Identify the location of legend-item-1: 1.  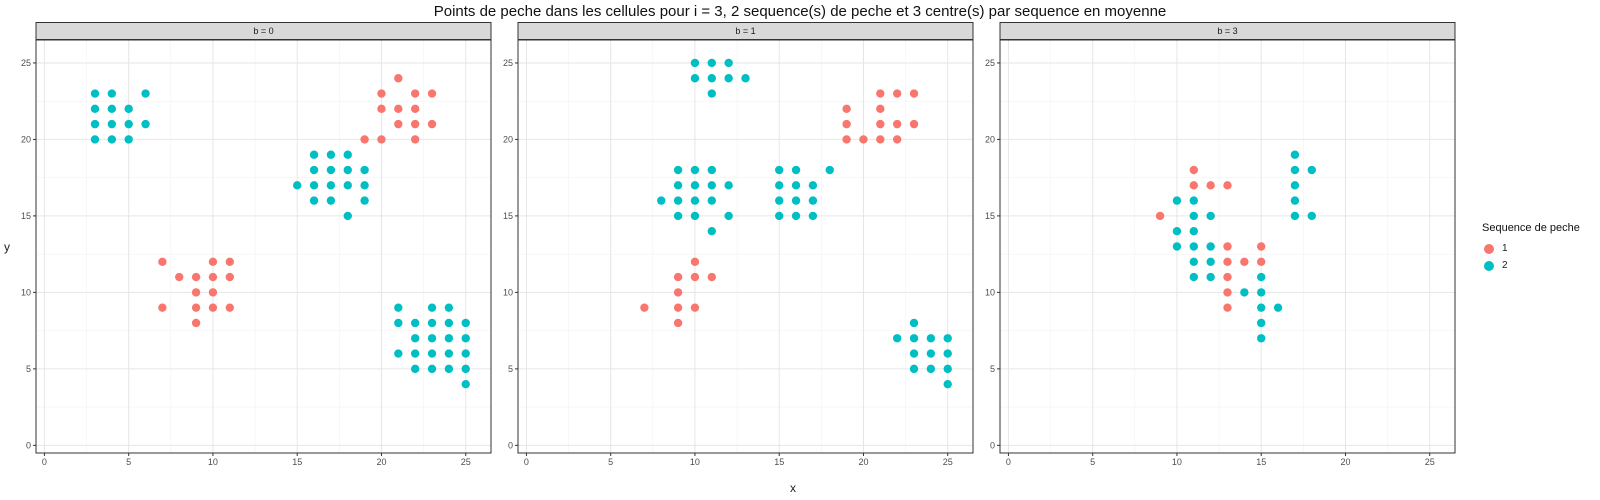
(1539, 248).